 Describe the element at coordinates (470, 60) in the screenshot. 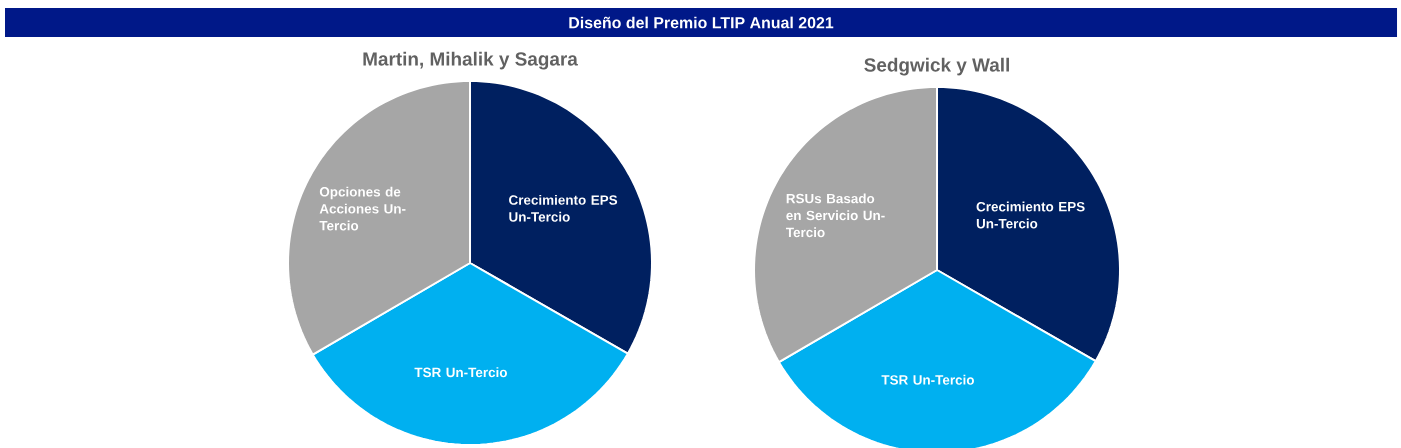

I see `chart-title: Martin, Mihalik y Sagara` at that location.